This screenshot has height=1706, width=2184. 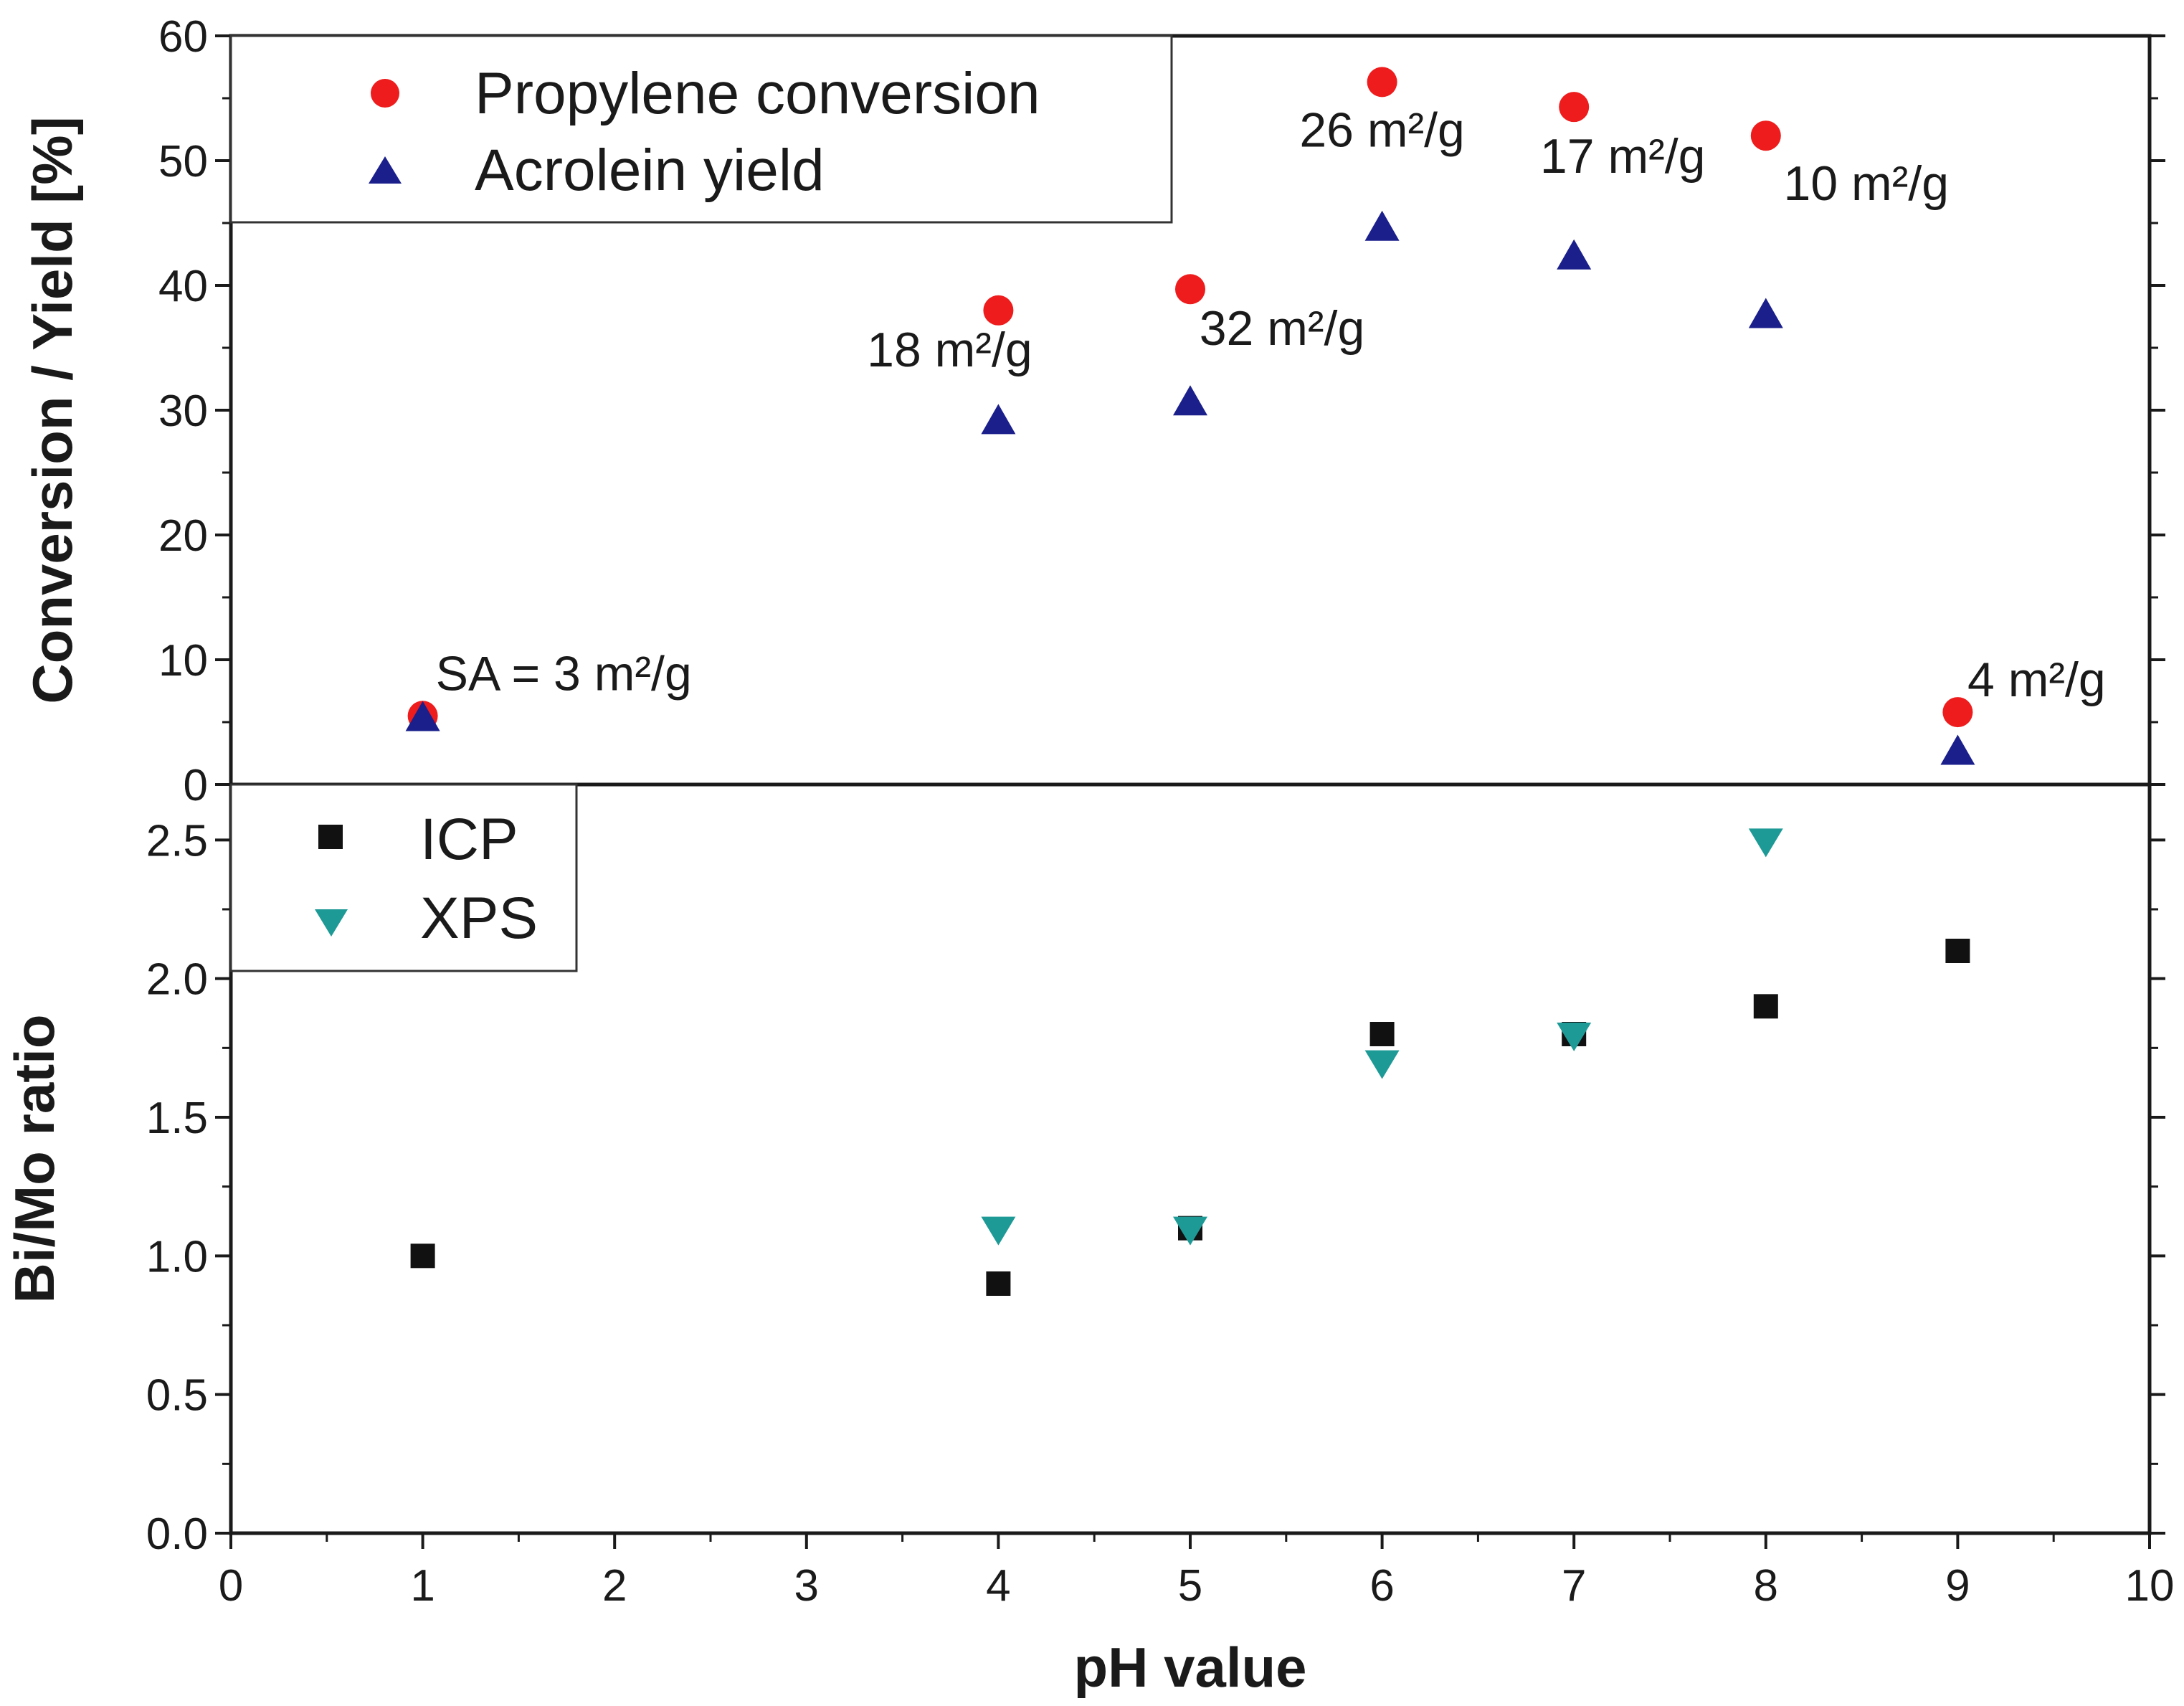 I want to click on xtick-label: 7, so click(x=1574, y=1586).